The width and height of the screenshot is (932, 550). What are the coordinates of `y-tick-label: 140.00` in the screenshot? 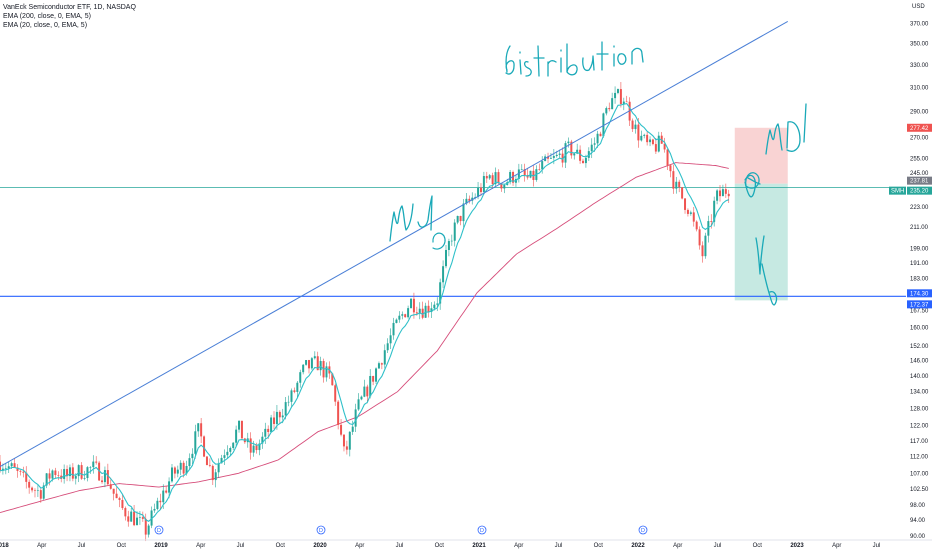 It's located at (919, 377).